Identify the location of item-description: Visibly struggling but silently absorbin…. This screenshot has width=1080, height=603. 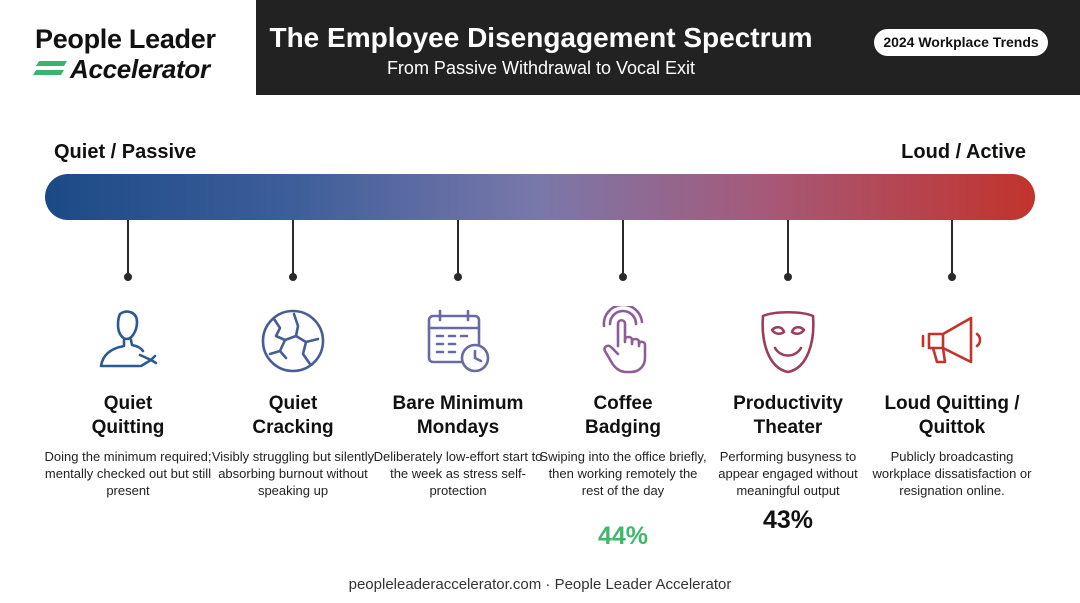
(293, 473).